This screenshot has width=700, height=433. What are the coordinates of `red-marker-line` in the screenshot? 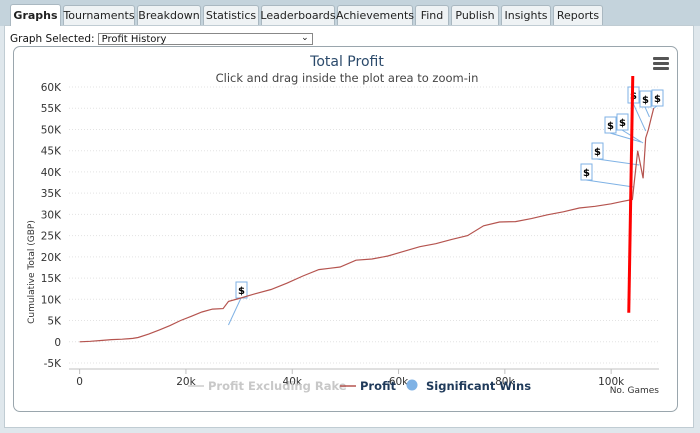 It's located at (631, 194).